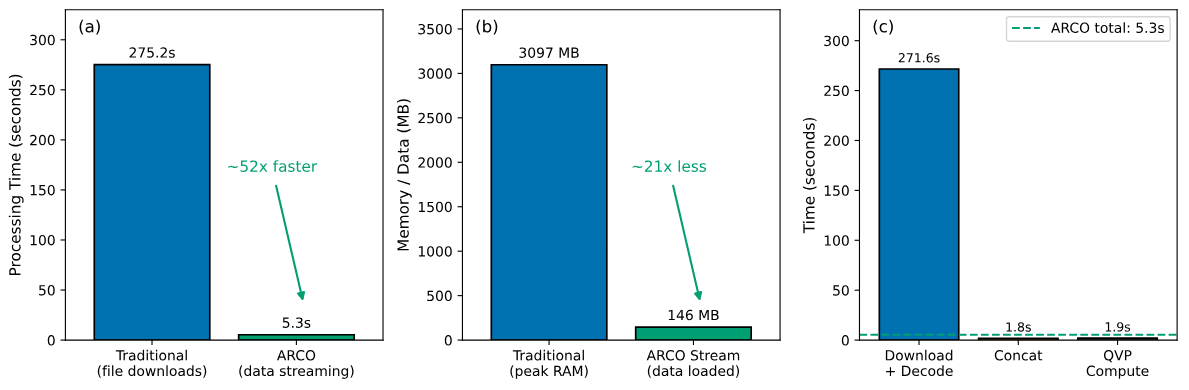  What do you see at coordinates (919, 57) in the screenshot?
I see `data-label: 271.6s` at bounding box center [919, 57].